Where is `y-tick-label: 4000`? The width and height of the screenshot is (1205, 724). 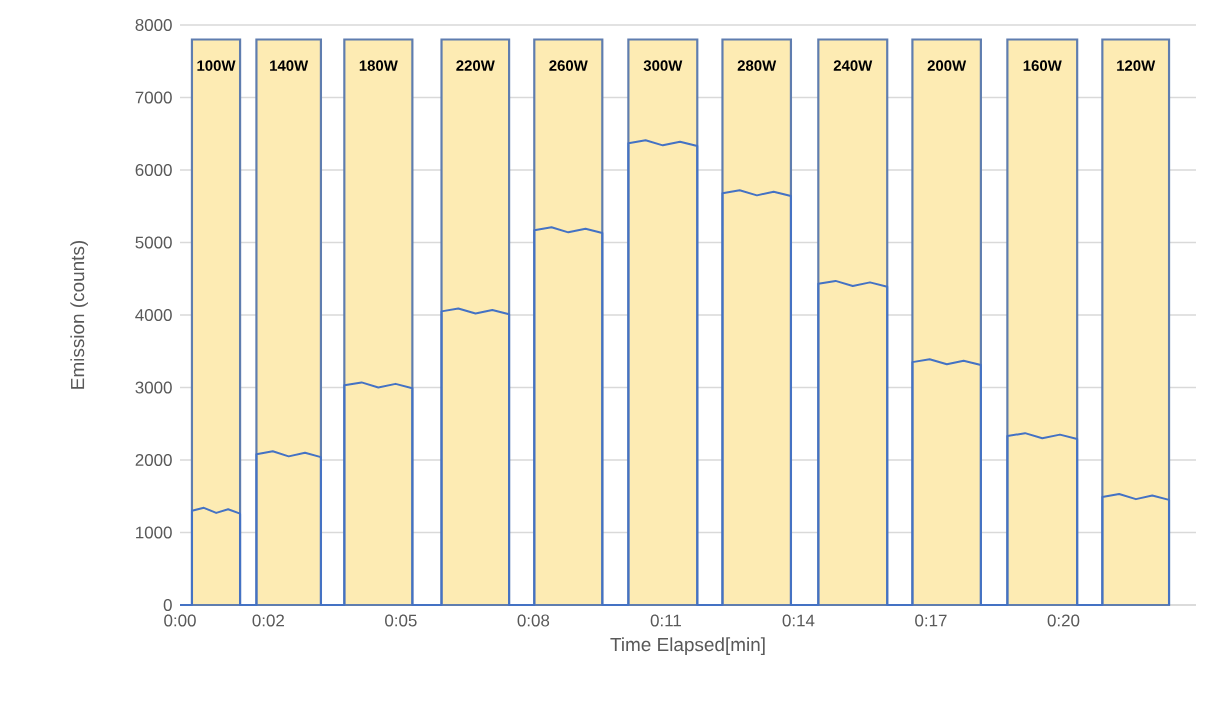
y-tick-label: 4000 is located at coordinates (153, 314).